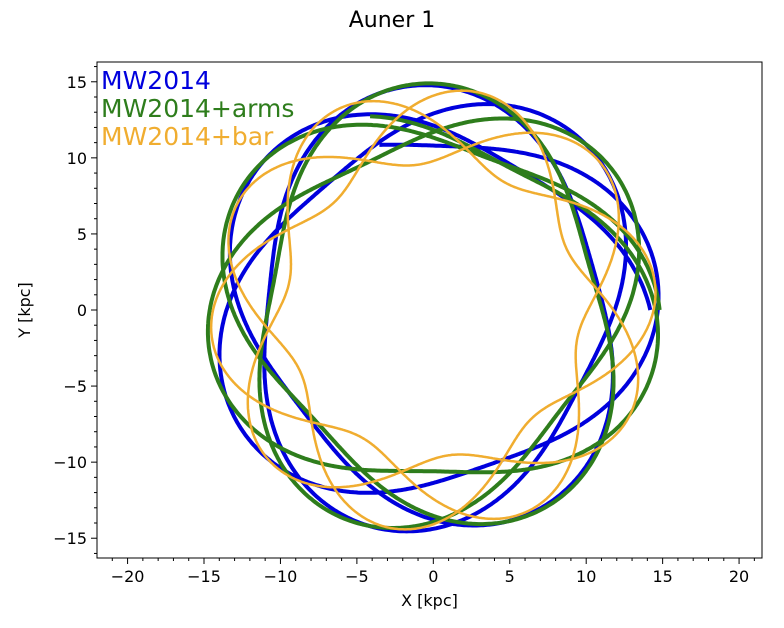 The image size is (784, 628). Describe the element at coordinates (204, 576) in the screenshot. I see `x-tick-label: −15` at that location.